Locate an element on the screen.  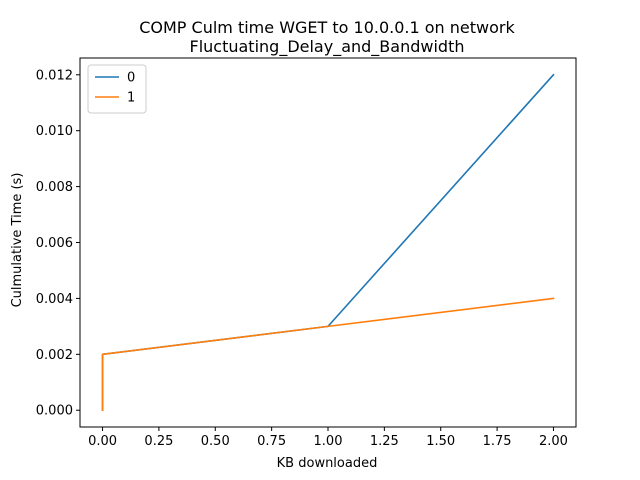
y-tick-label: 0.000 is located at coordinates (54, 411).